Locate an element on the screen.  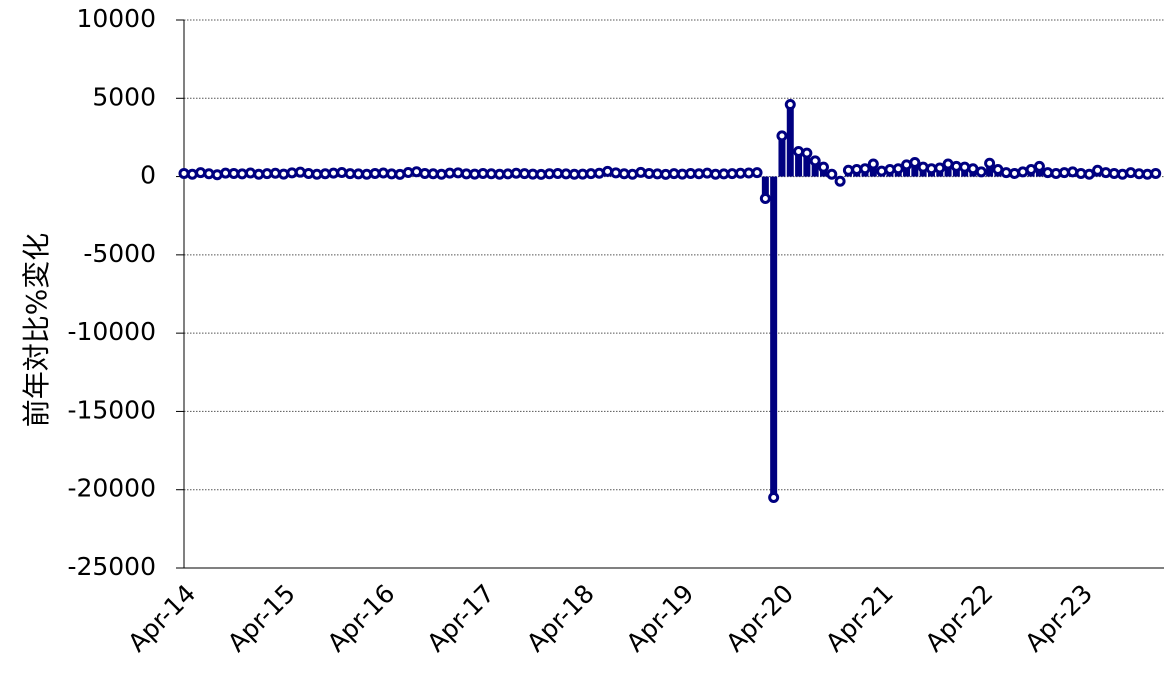
y-axis-label: 前年対比%変化 is located at coordinates (36, 330).